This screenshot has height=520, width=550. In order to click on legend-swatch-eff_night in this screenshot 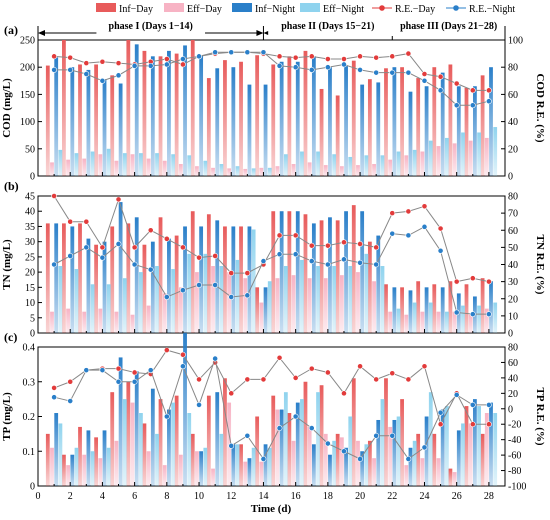, I will do `click(310, 7)`.